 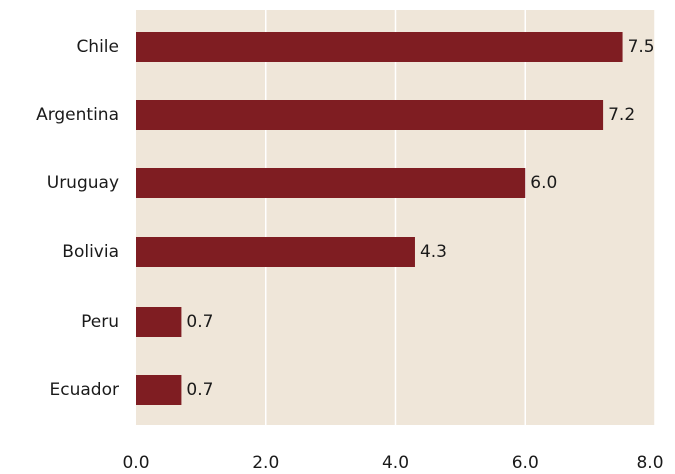 What do you see at coordinates (525, 463) in the screenshot?
I see `x-tick-label: 6.0` at bounding box center [525, 463].